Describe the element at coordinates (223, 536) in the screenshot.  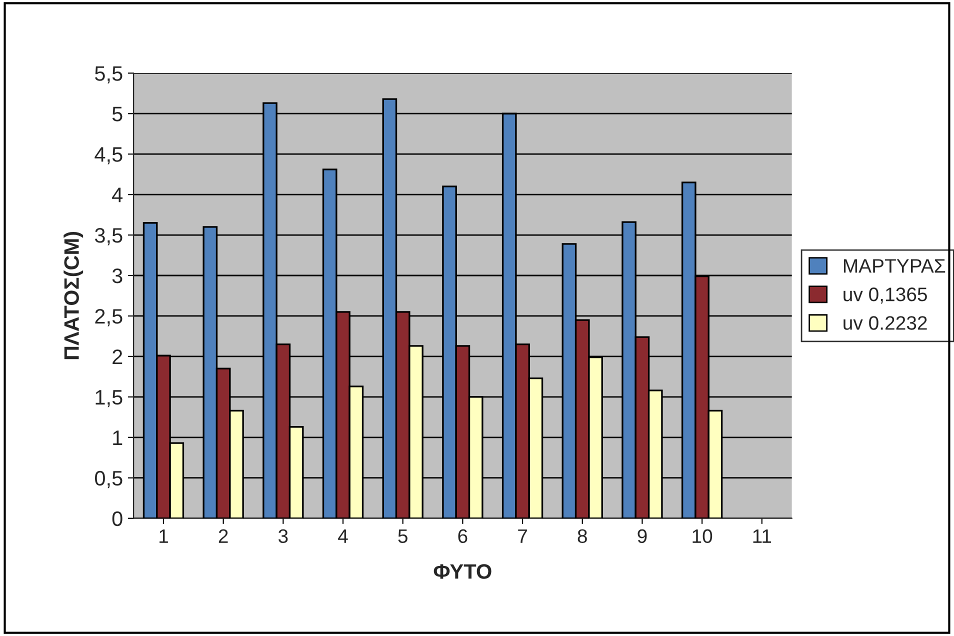
I see `x-tick-label: 2` at that location.